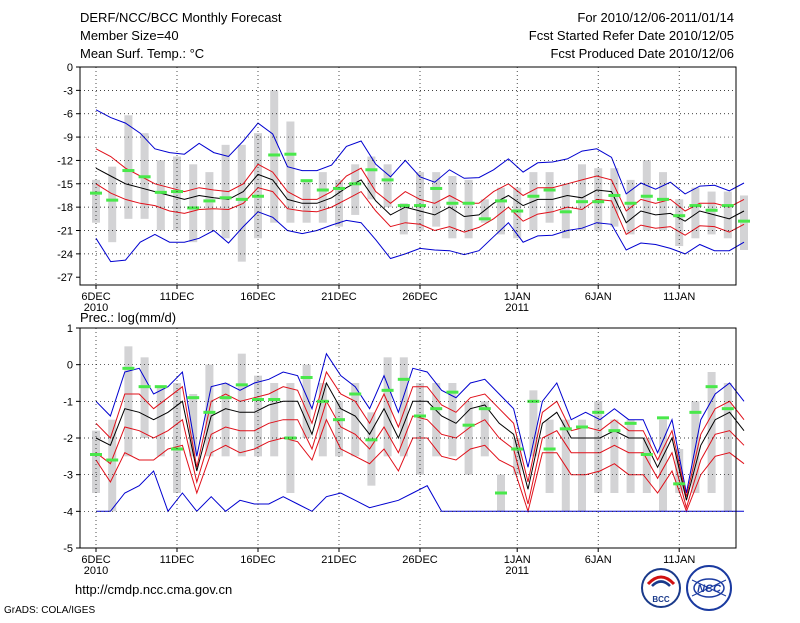 Image resolution: width=800 pixels, height=623 pixels. What do you see at coordinates (517, 560) in the screenshot?
I see `prec-xtick-label-5: 1JAN` at bounding box center [517, 560].